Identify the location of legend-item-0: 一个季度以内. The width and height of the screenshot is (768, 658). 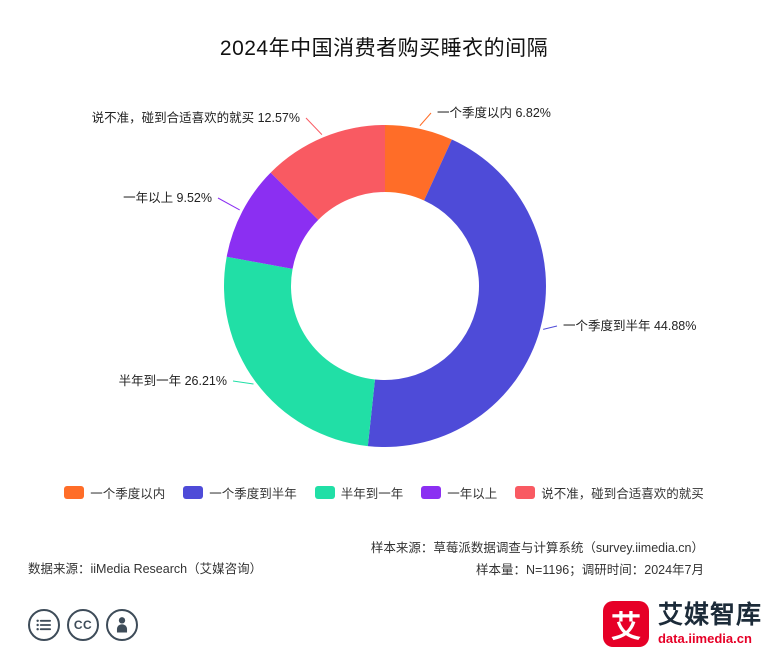
(114, 492).